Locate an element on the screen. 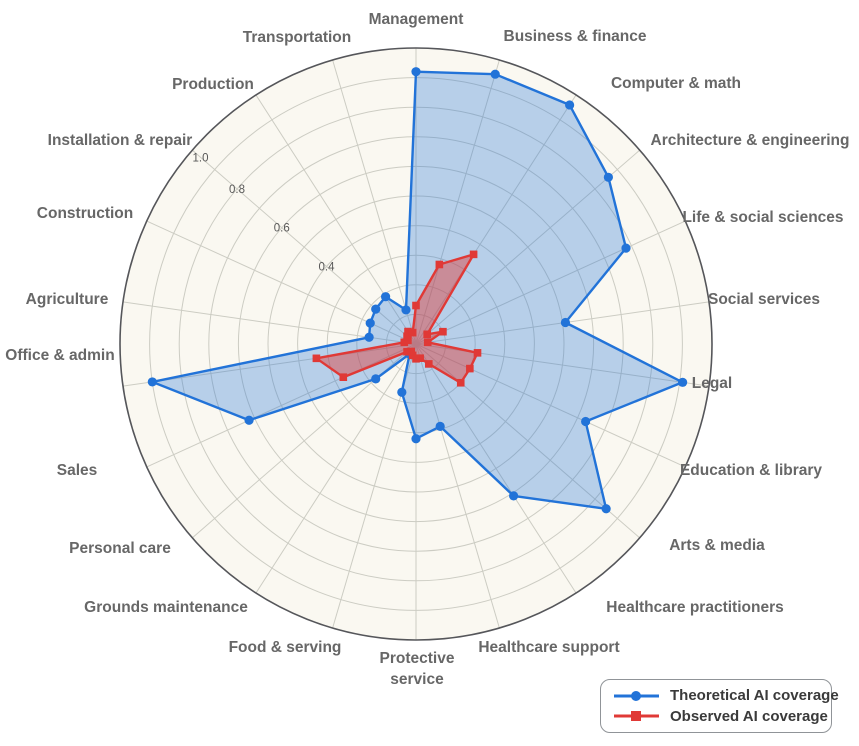 Image resolution: width=859 pixels, height=746 pixels. legend-item-observed-ai-coverage: Observed AI coverage is located at coordinates (720, 716).